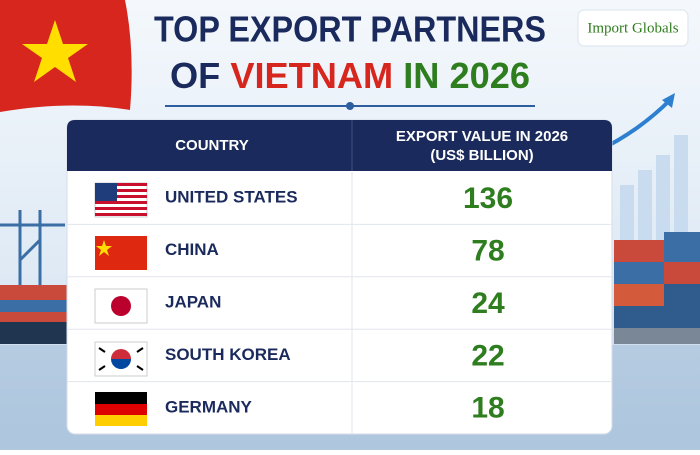  I want to click on containers, so click(657, 288).